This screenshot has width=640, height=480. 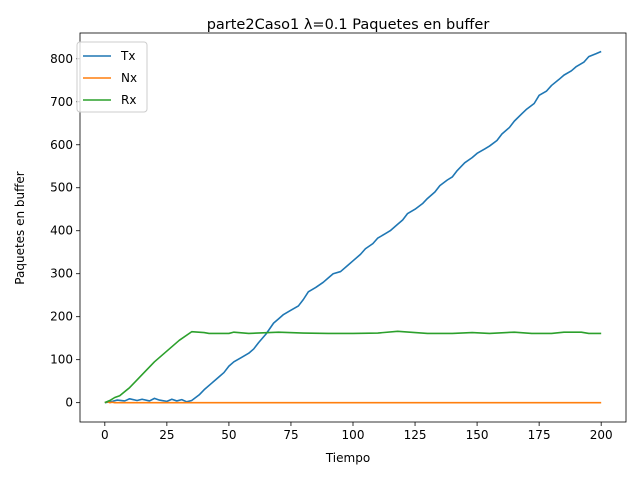 What do you see at coordinates (61, 231) in the screenshot?
I see `y-tick-label: 400` at bounding box center [61, 231].